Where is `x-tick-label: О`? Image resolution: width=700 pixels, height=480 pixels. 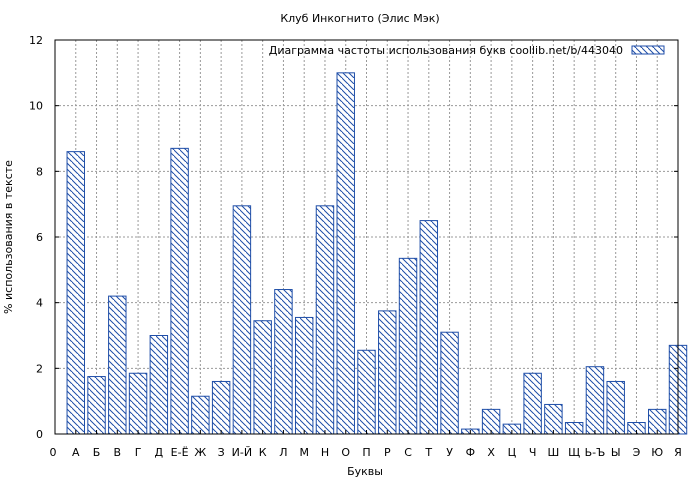
x-tick-label: О is located at coordinates (345, 452).